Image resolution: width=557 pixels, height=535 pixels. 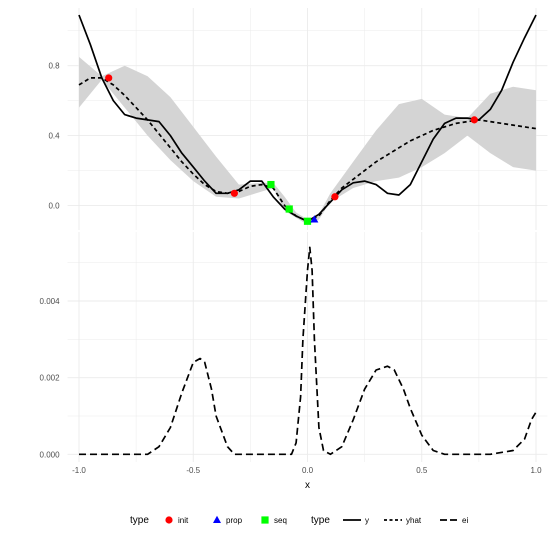 What do you see at coordinates (183, 520) in the screenshot?
I see `legend-label-init: init` at bounding box center [183, 520].